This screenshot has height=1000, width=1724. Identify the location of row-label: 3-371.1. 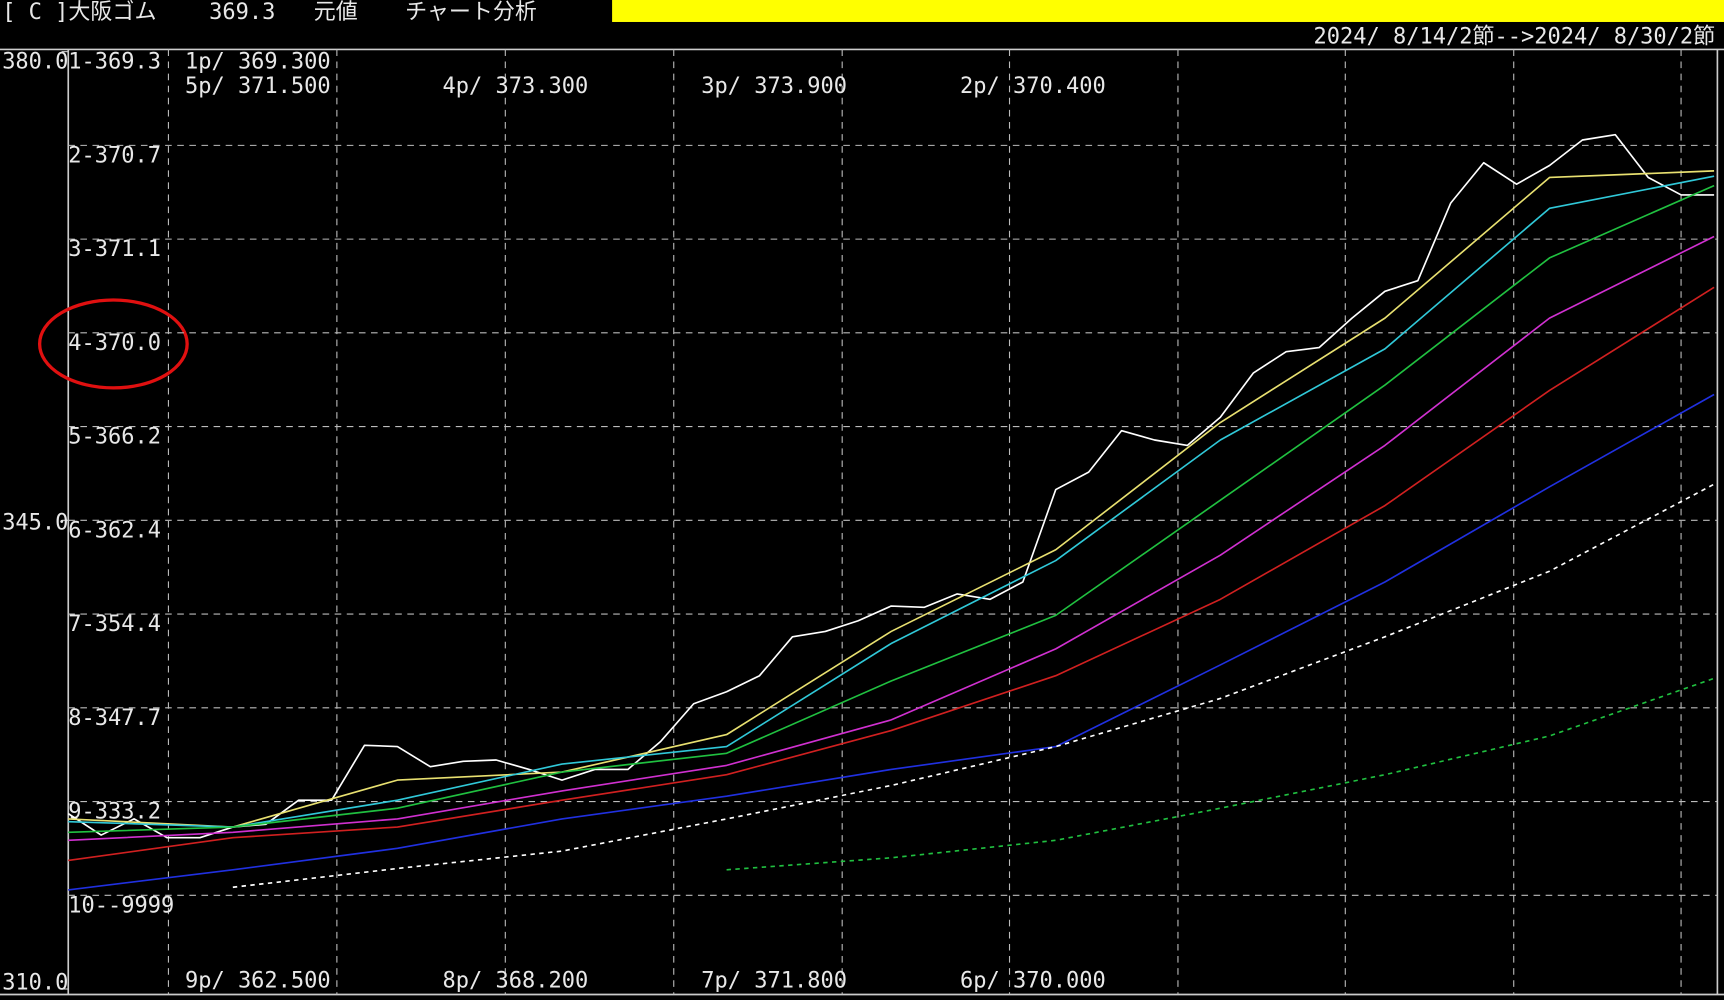
(114, 249).